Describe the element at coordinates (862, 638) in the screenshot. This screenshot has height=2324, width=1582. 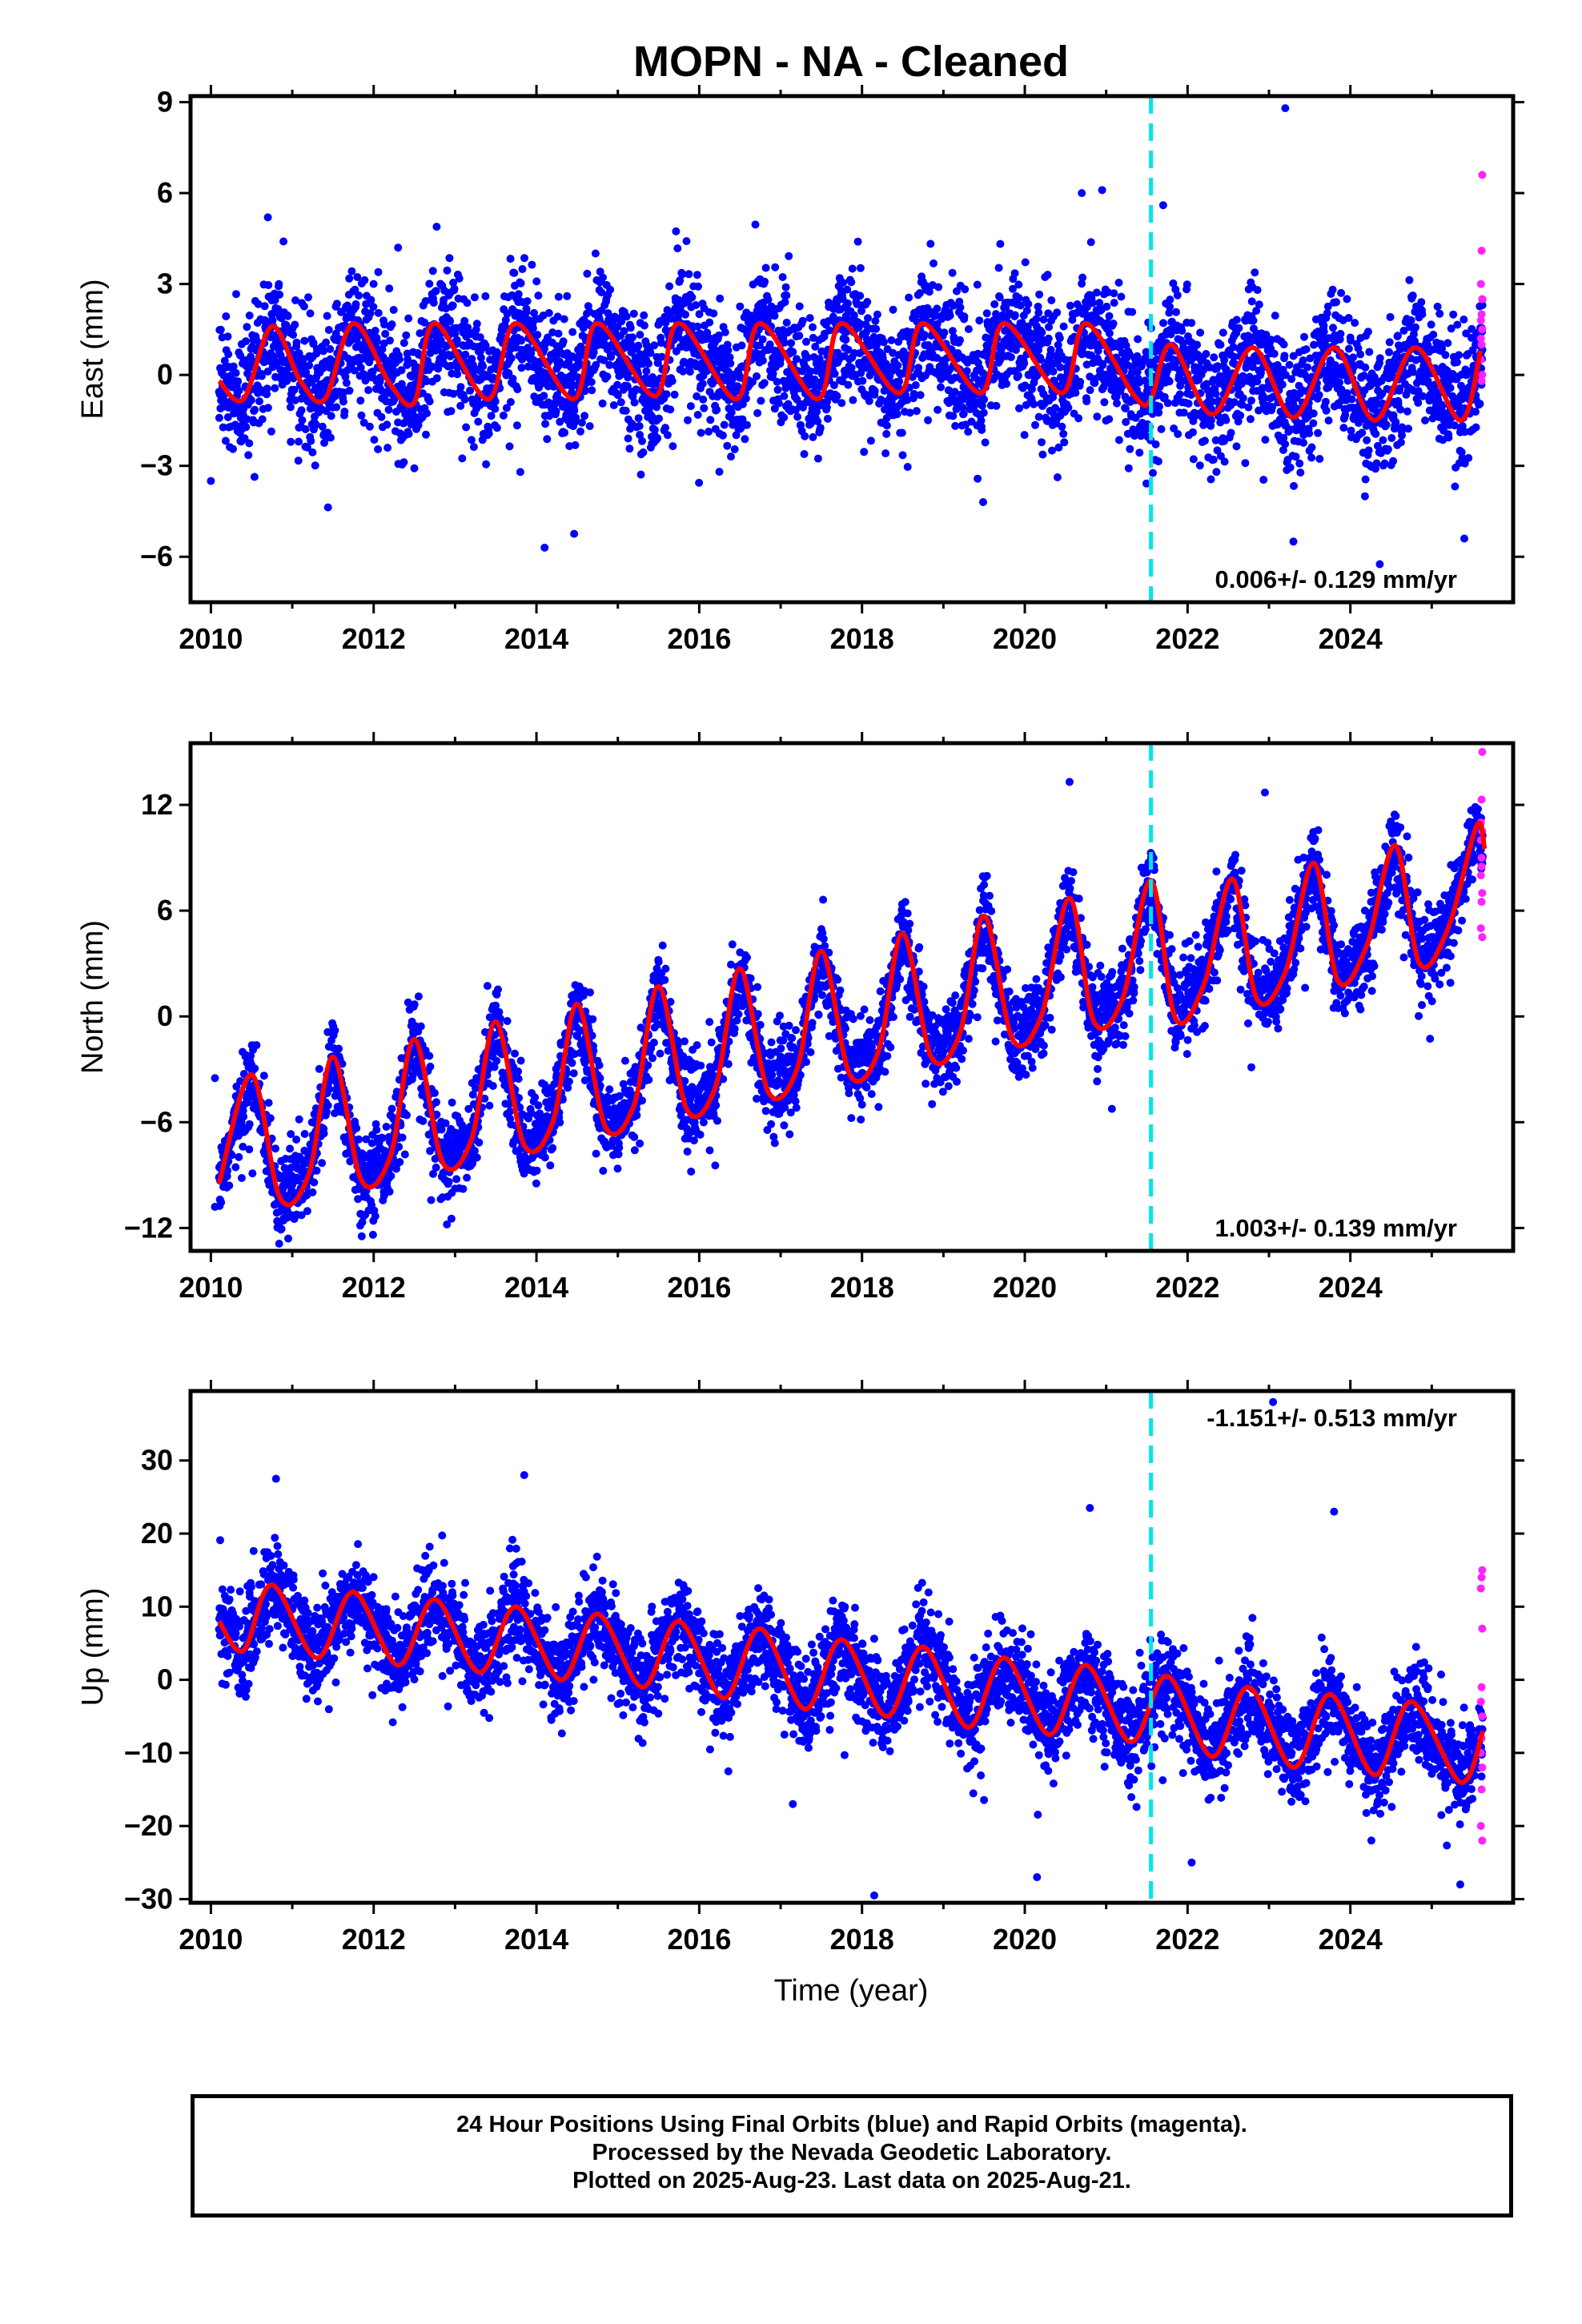
I see `x-tick-label: 2018` at that location.